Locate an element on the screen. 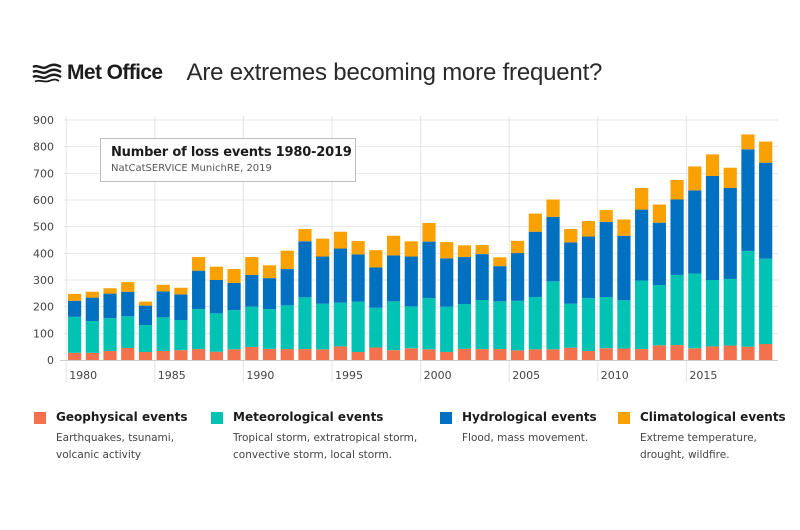  y-tick-label: 500 is located at coordinates (43, 227).